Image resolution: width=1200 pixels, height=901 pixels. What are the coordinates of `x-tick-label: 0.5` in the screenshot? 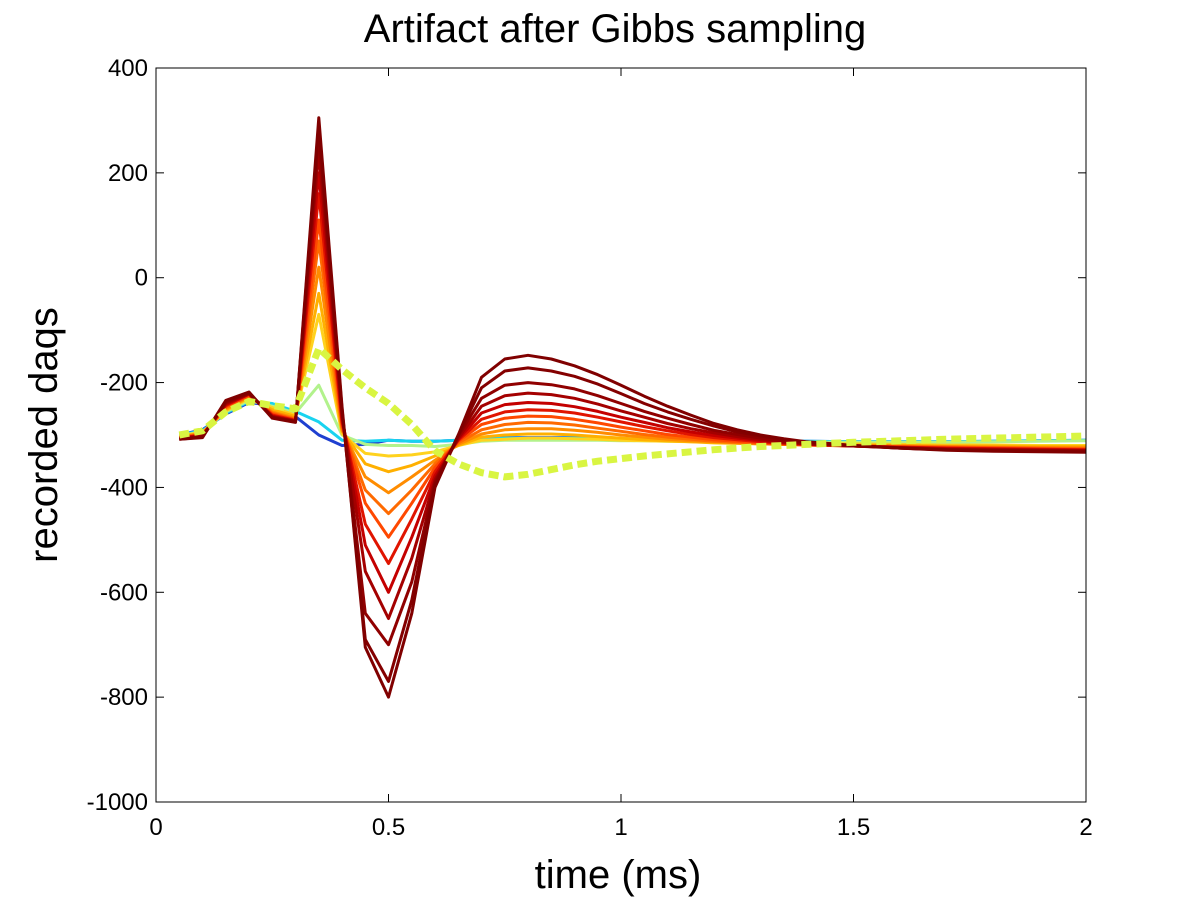 It's located at (388, 827).